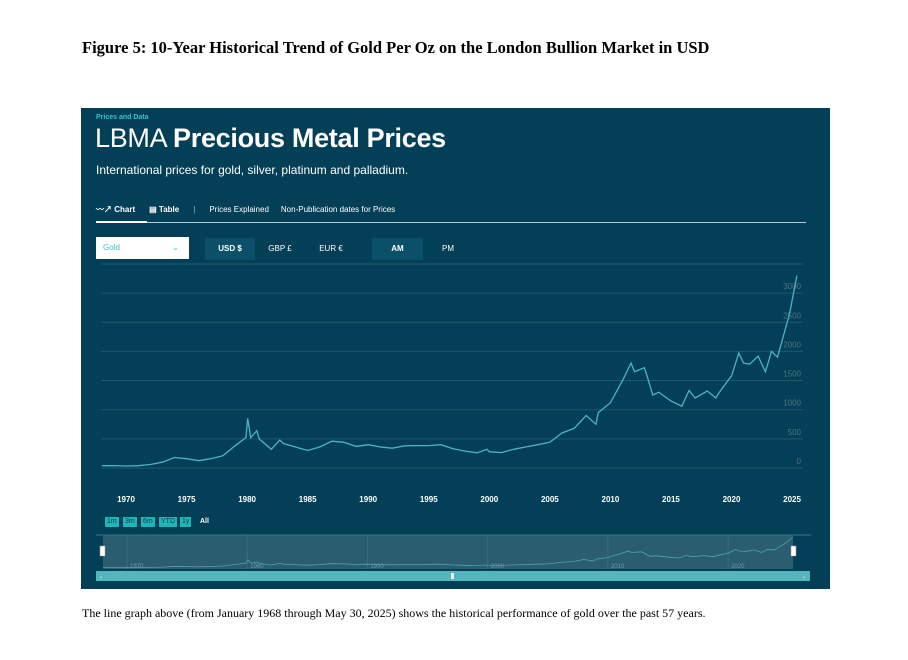 The width and height of the screenshot is (908, 660). What do you see at coordinates (377, 567) in the screenshot?
I see `navigator-tick-label: 1990` at bounding box center [377, 567].